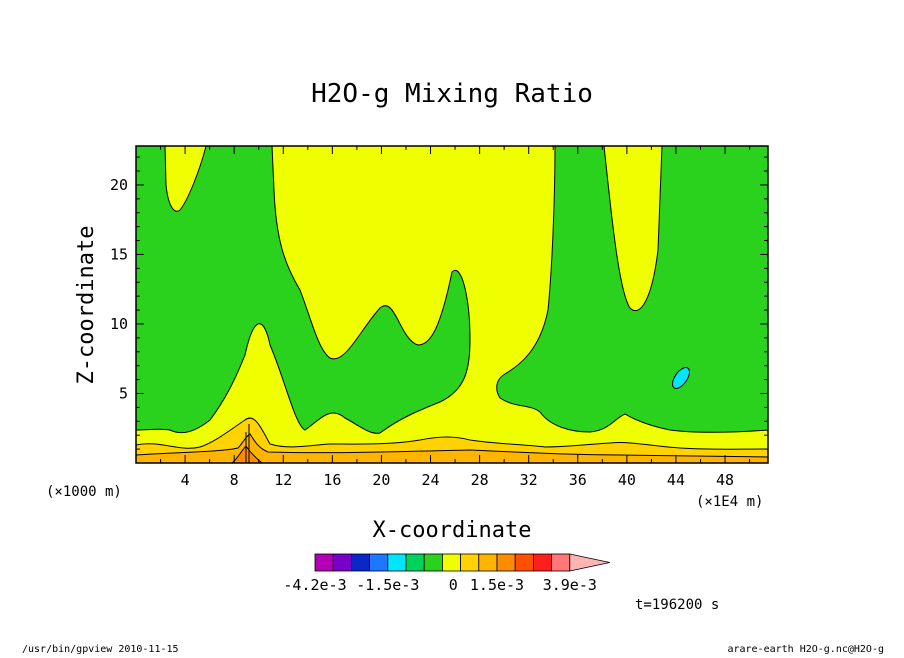 The height and width of the screenshot is (658, 904). I want to click on x-tick-label: 48, so click(725, 480).